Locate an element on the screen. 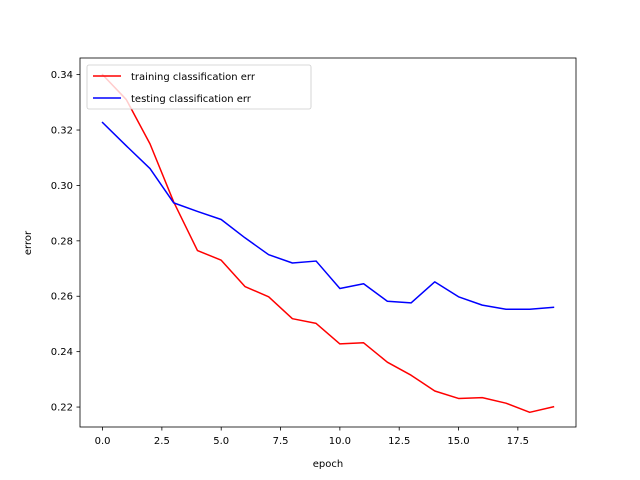 The width and height of the screenshot is (640, 480). x-tick-label-6: 15.0 is located at coordinates (458, 441).